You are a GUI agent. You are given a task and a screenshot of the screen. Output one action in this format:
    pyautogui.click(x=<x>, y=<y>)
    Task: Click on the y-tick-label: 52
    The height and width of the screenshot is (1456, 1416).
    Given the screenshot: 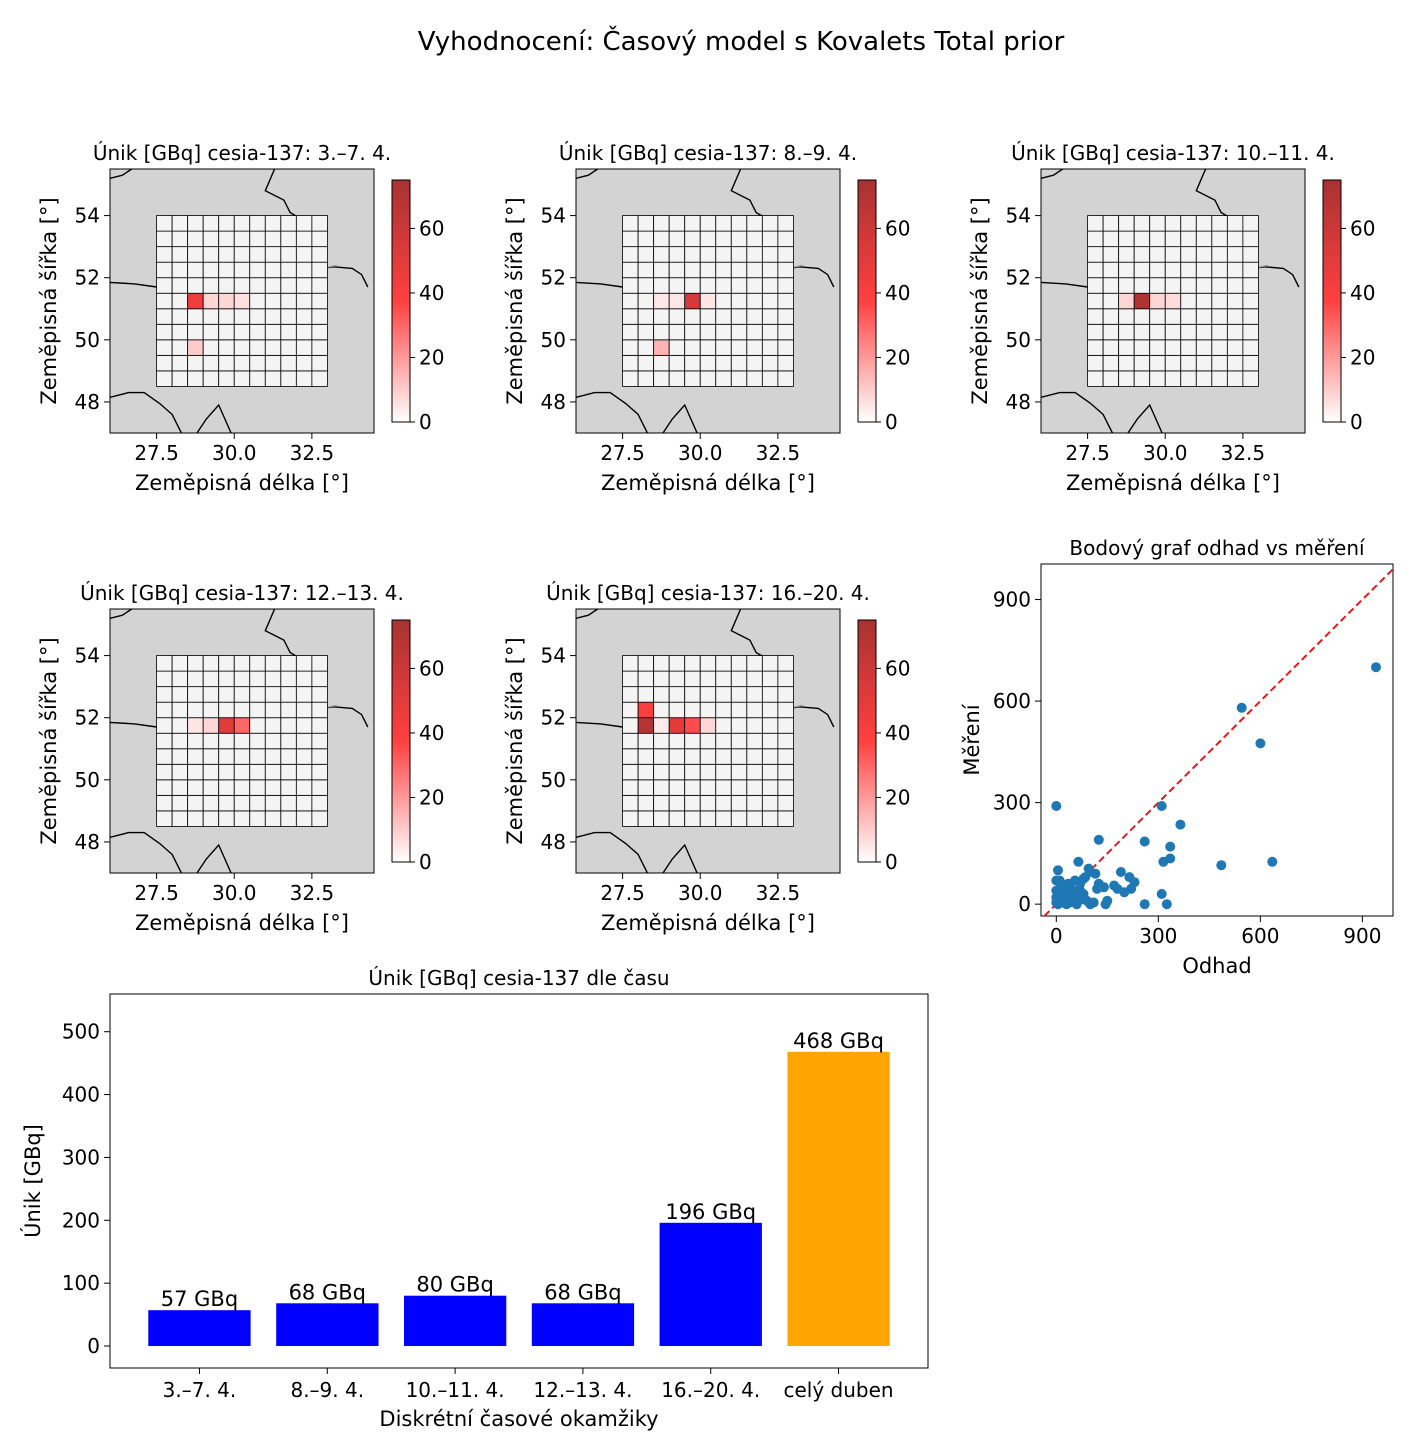 What is the action you would take?
    pyautogui.click(x=553, y=718)
    